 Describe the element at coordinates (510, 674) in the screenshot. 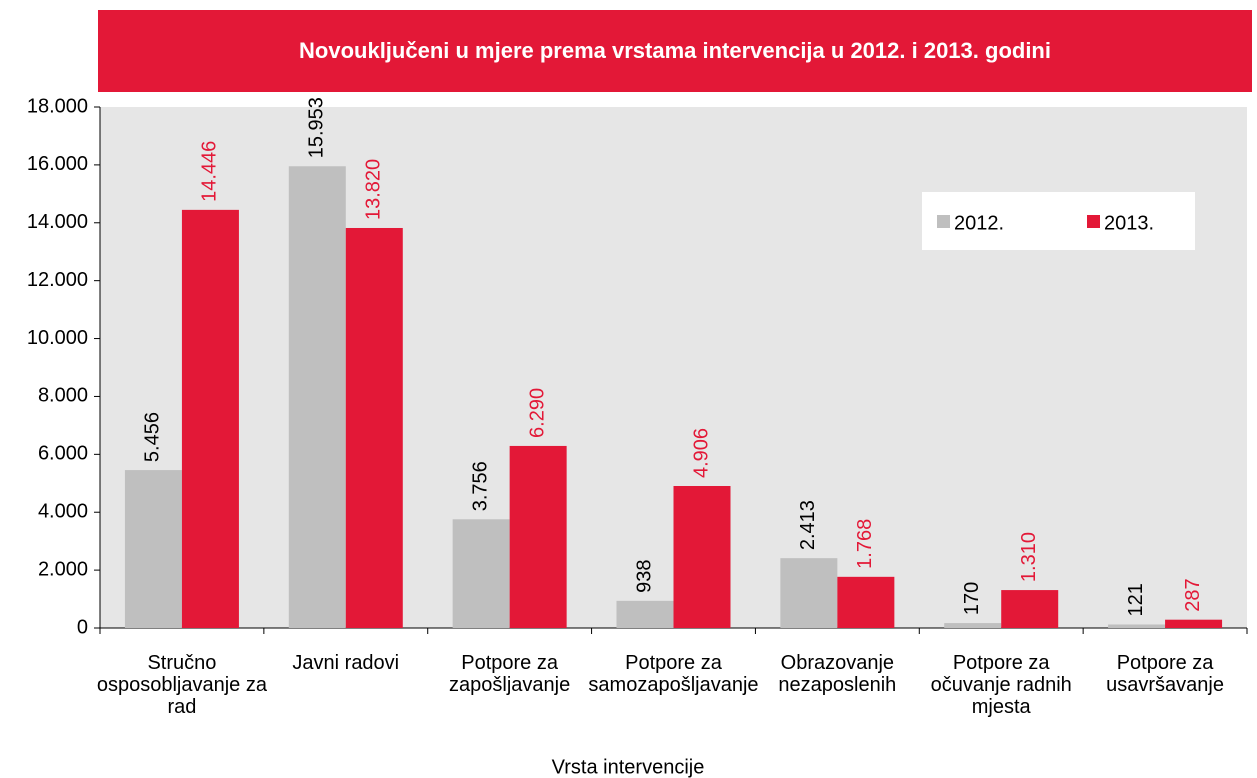

I see `x-tick-label: Potpore za zapošljavanje` at that location.